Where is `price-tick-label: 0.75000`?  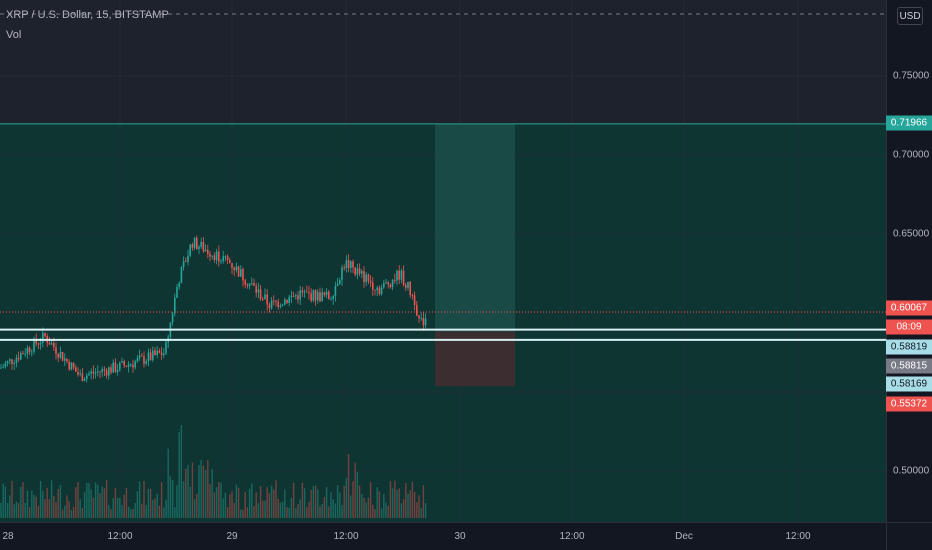
price-tick-label: 0.75000 is located at coordinates (911, 76).